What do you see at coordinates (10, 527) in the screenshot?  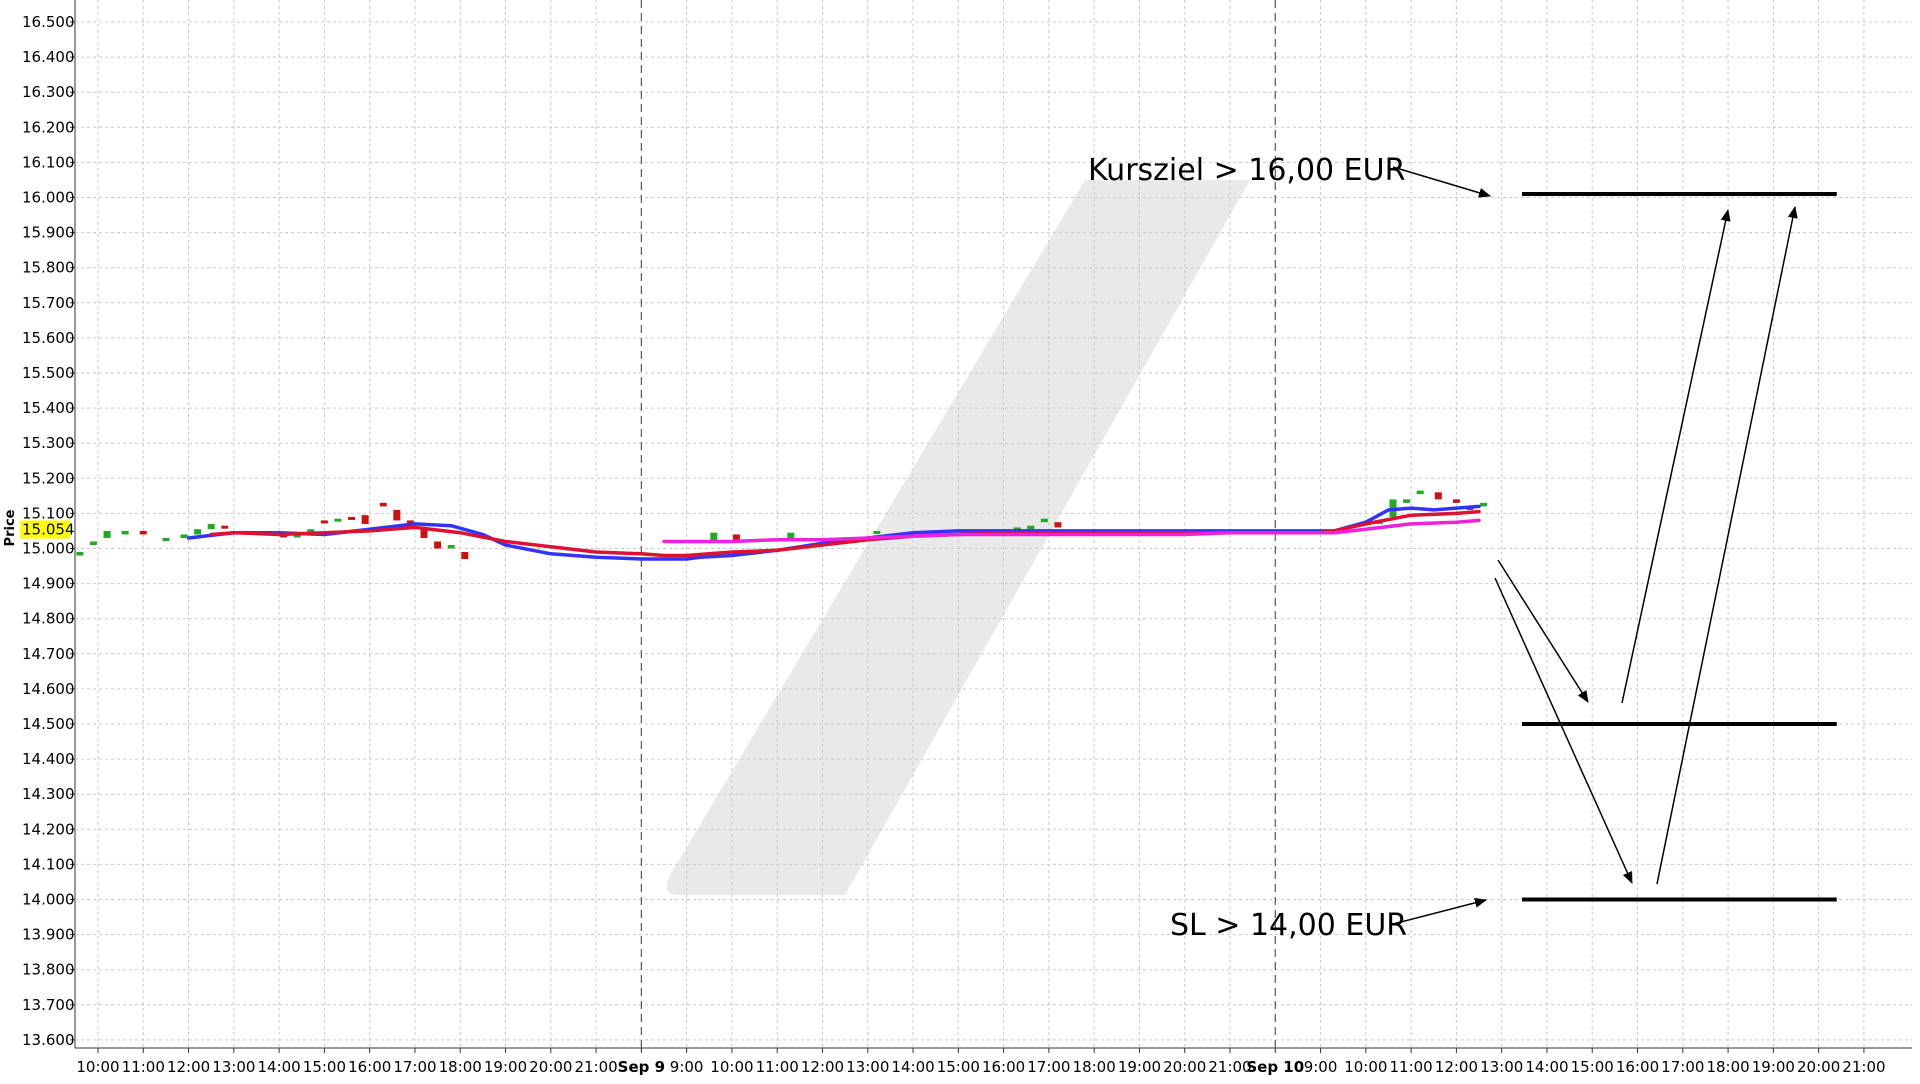 I see `y-axis-label: Price` at bounding box center [10, 527].